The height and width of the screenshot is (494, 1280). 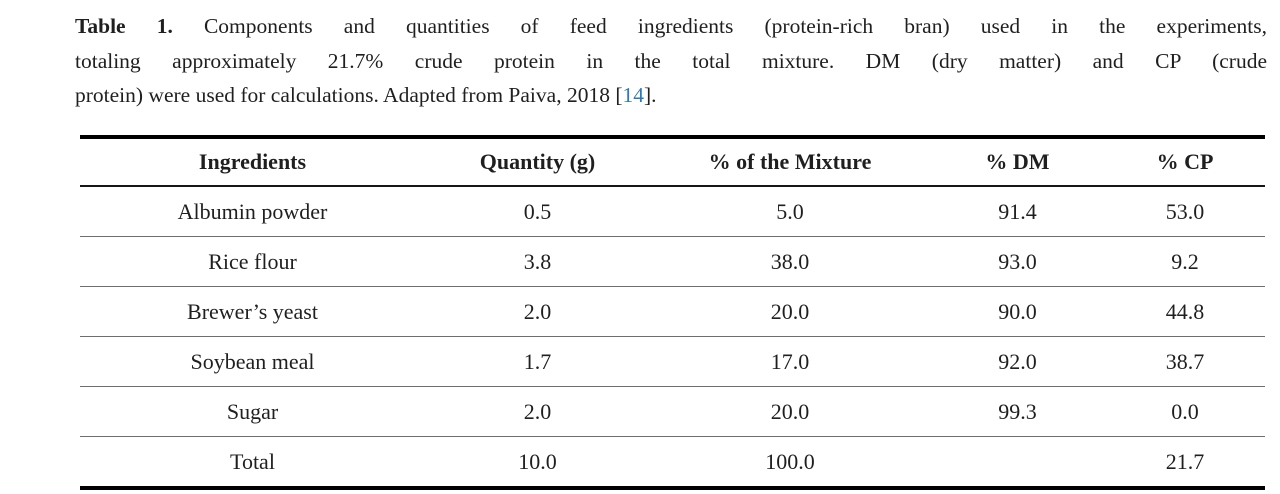 What do you see at coordinates (1017, 211) in the screenshot?
I see `cell-pct-dm: 91.4` at bounding box center [1017, 211].